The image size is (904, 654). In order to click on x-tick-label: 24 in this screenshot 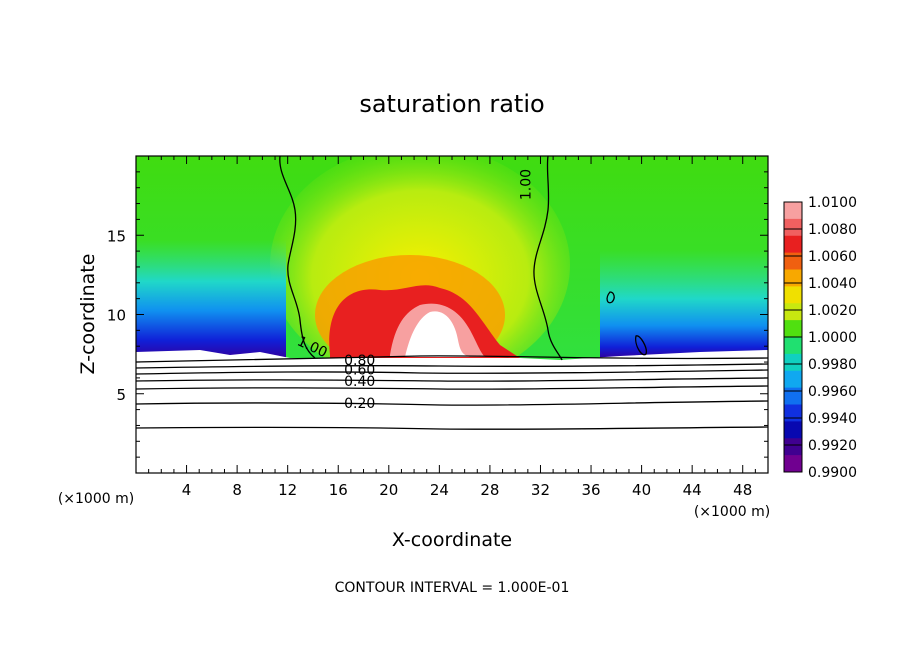, I will do `click(439, 490)`.